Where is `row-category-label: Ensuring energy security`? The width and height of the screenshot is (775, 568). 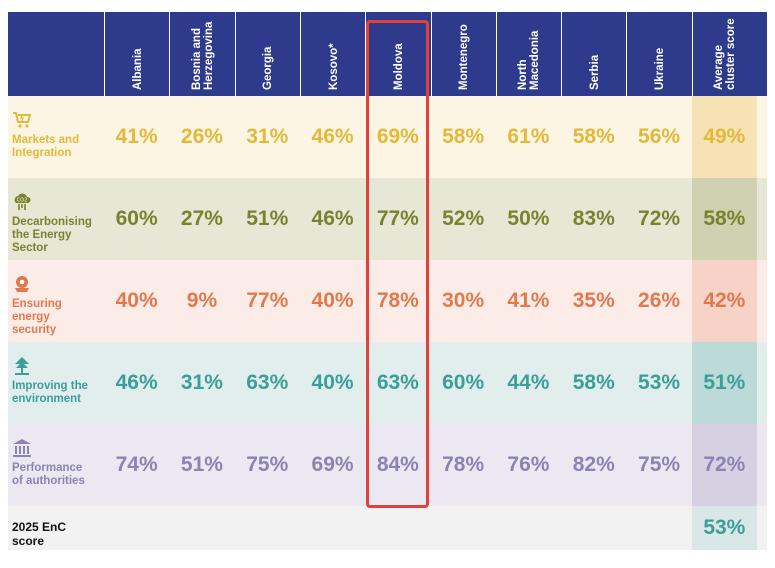 row-category-label: Ensuring energy security is located at coordinates (37, 317).